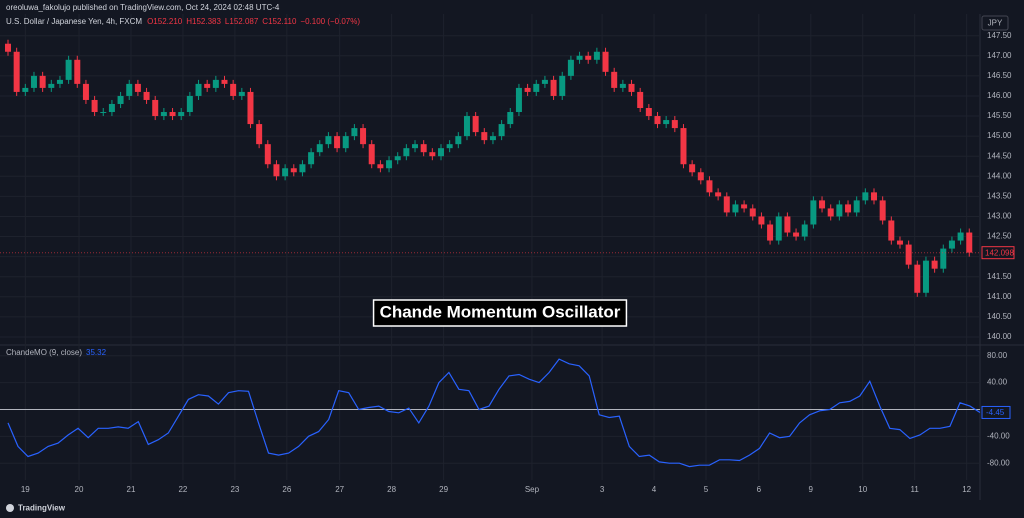  I want to click on x-tick-label: 6, so click(759, 489).